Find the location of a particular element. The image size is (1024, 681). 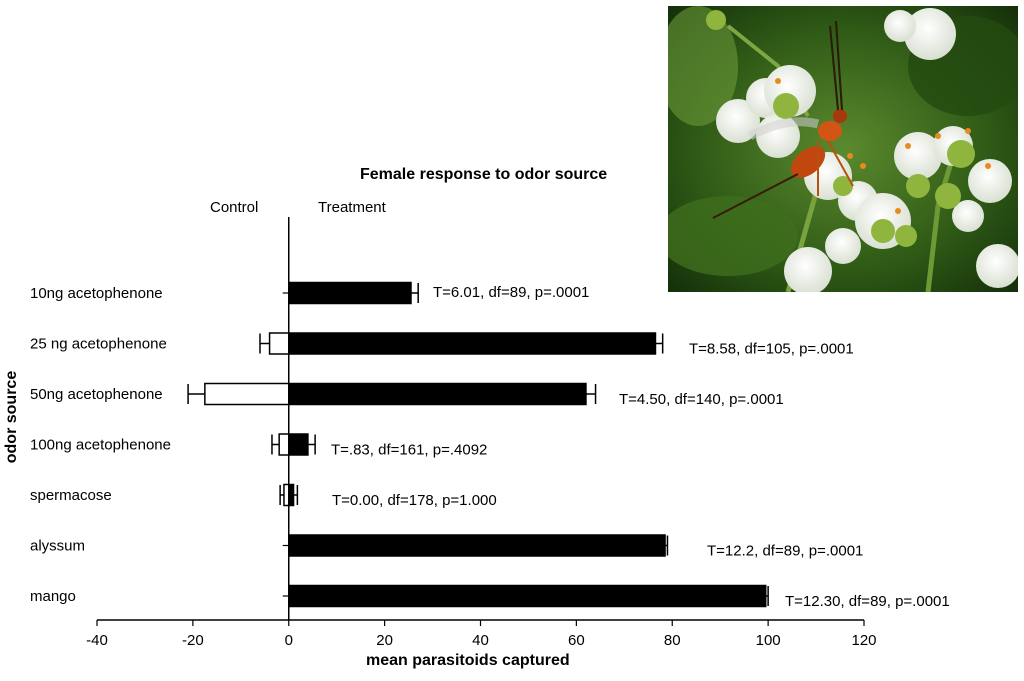

x-tick-label: 60 is located at coordinates (576, 640).